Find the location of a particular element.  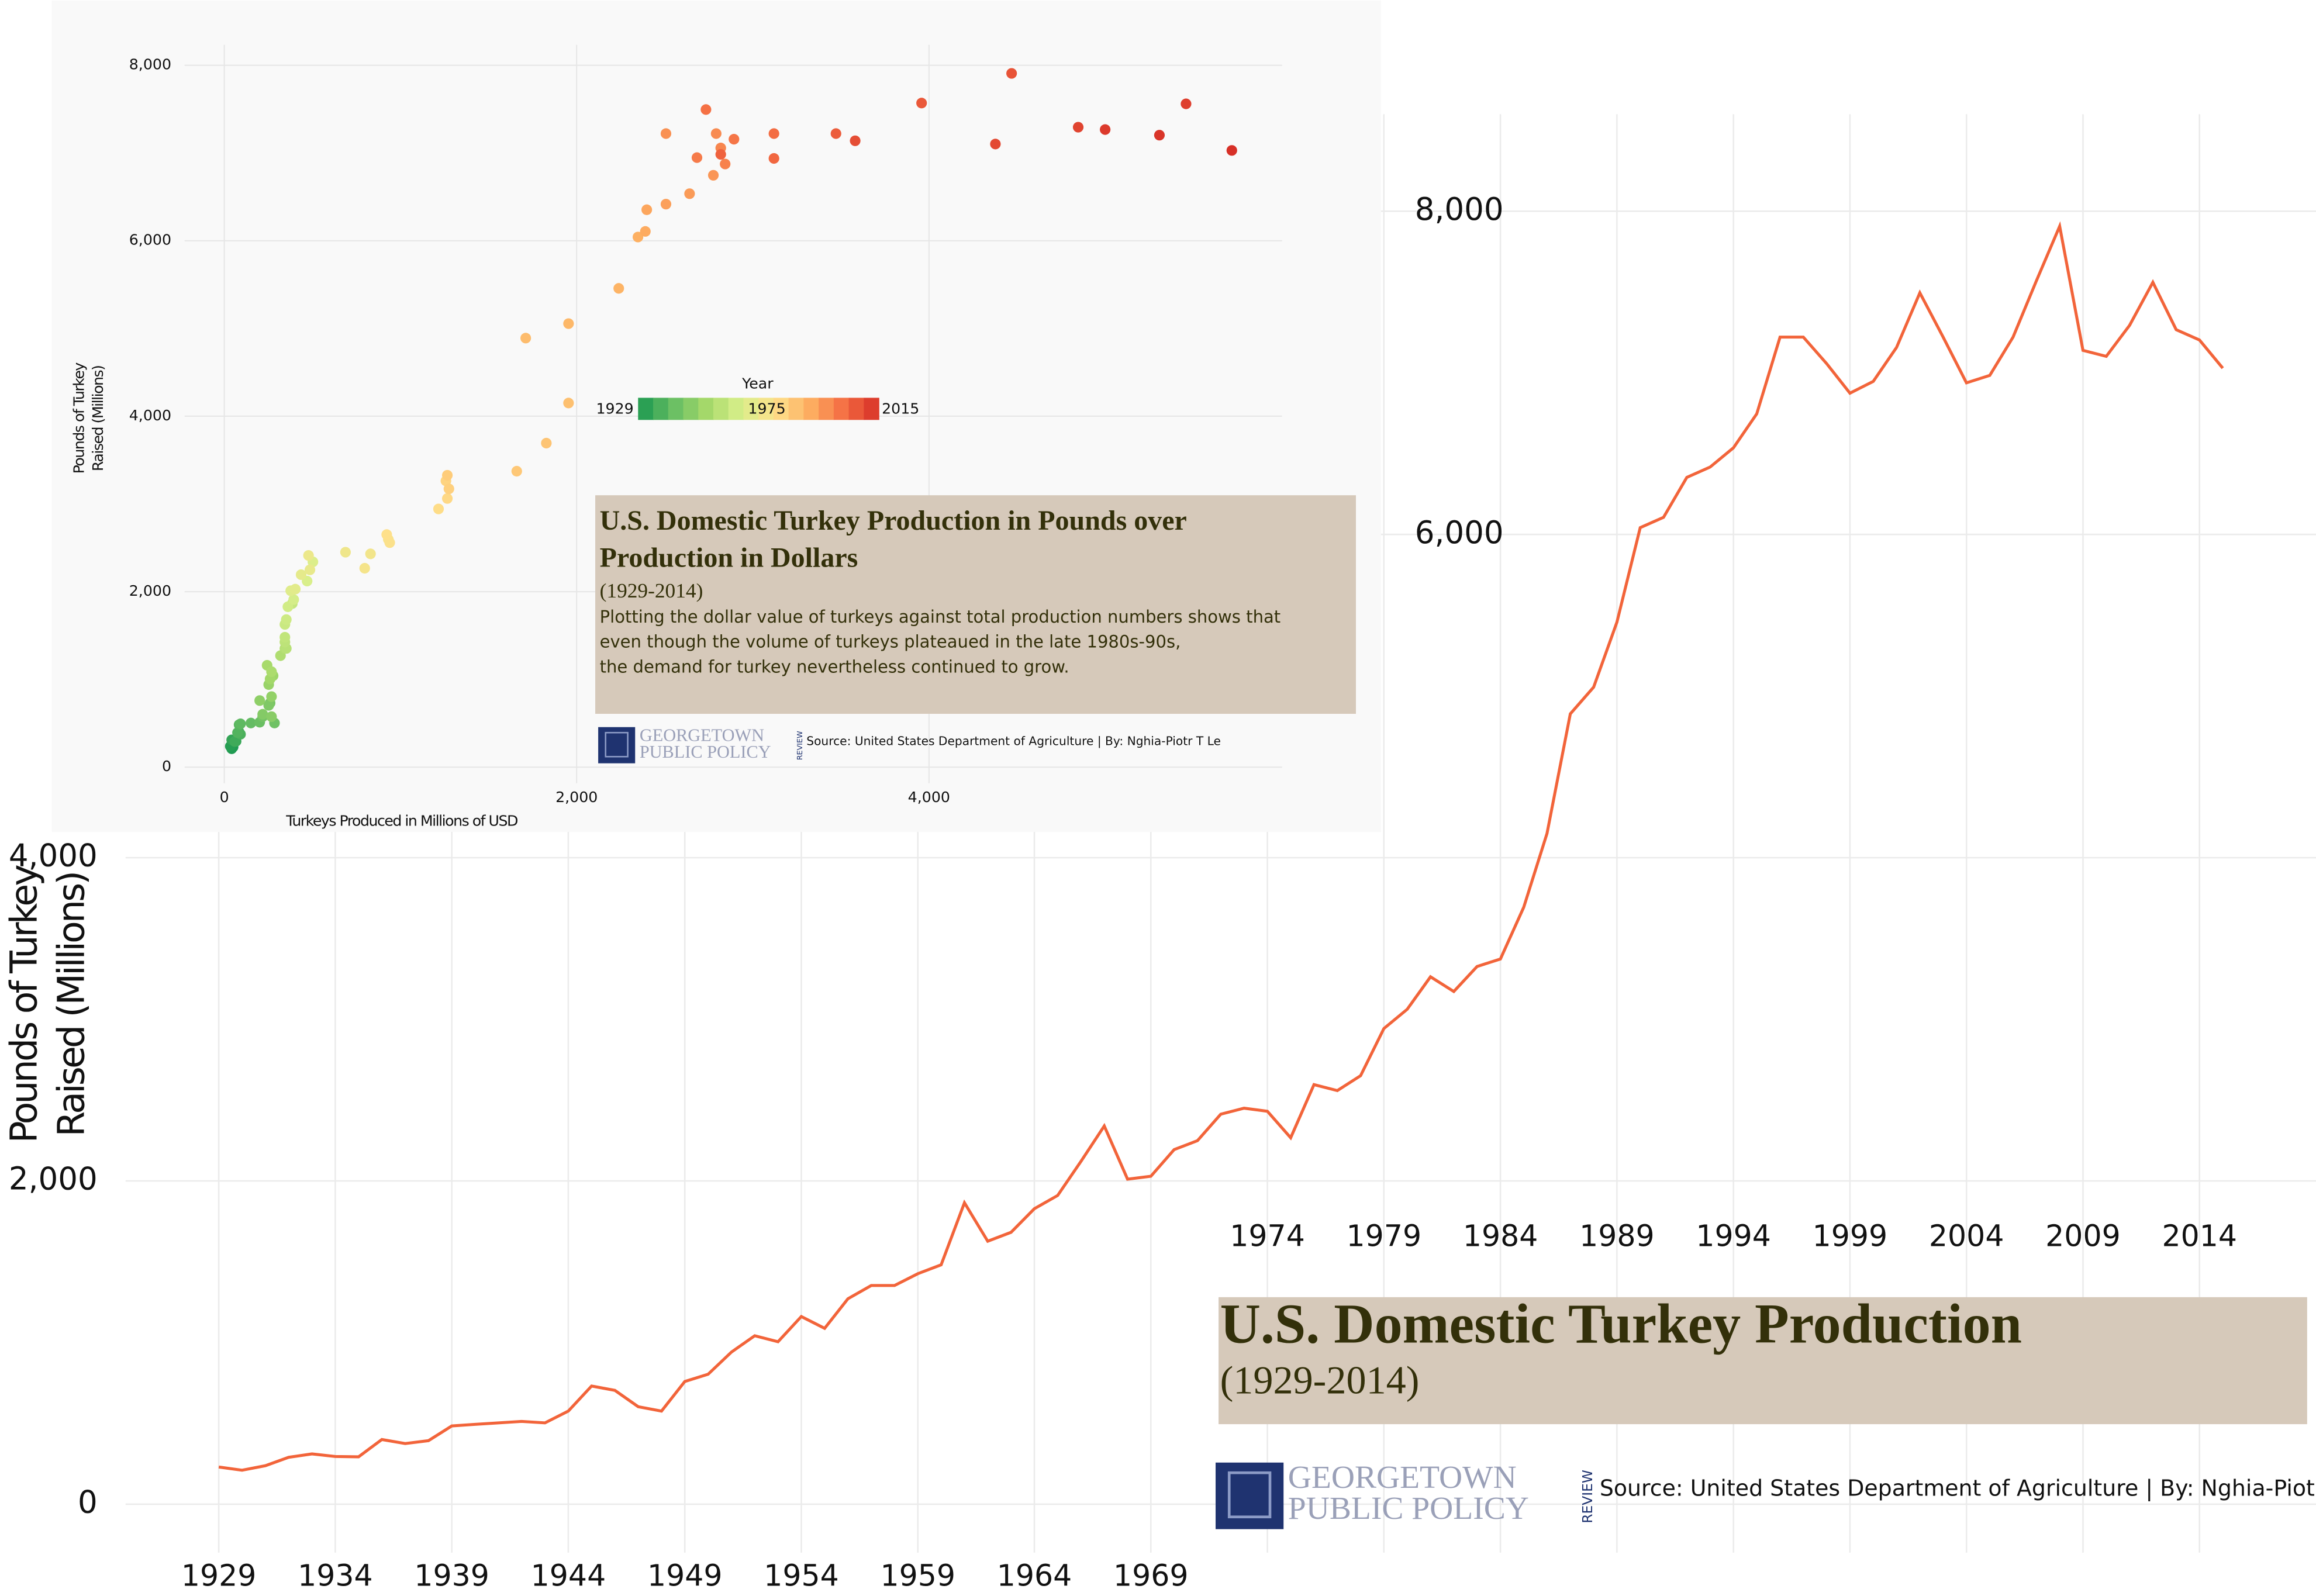

x-tick-label: 1989 is located at coordinates (1617, 1235).